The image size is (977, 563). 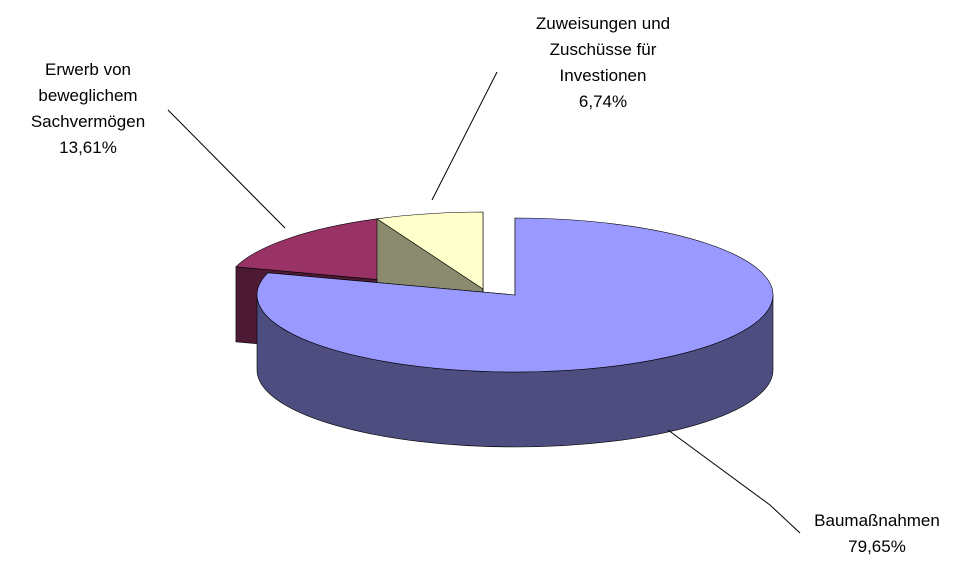 What do you see at coordinates (603, 101) in the screenshot?
I see `value-label: 6,74%` at bounding box center [603, 101].